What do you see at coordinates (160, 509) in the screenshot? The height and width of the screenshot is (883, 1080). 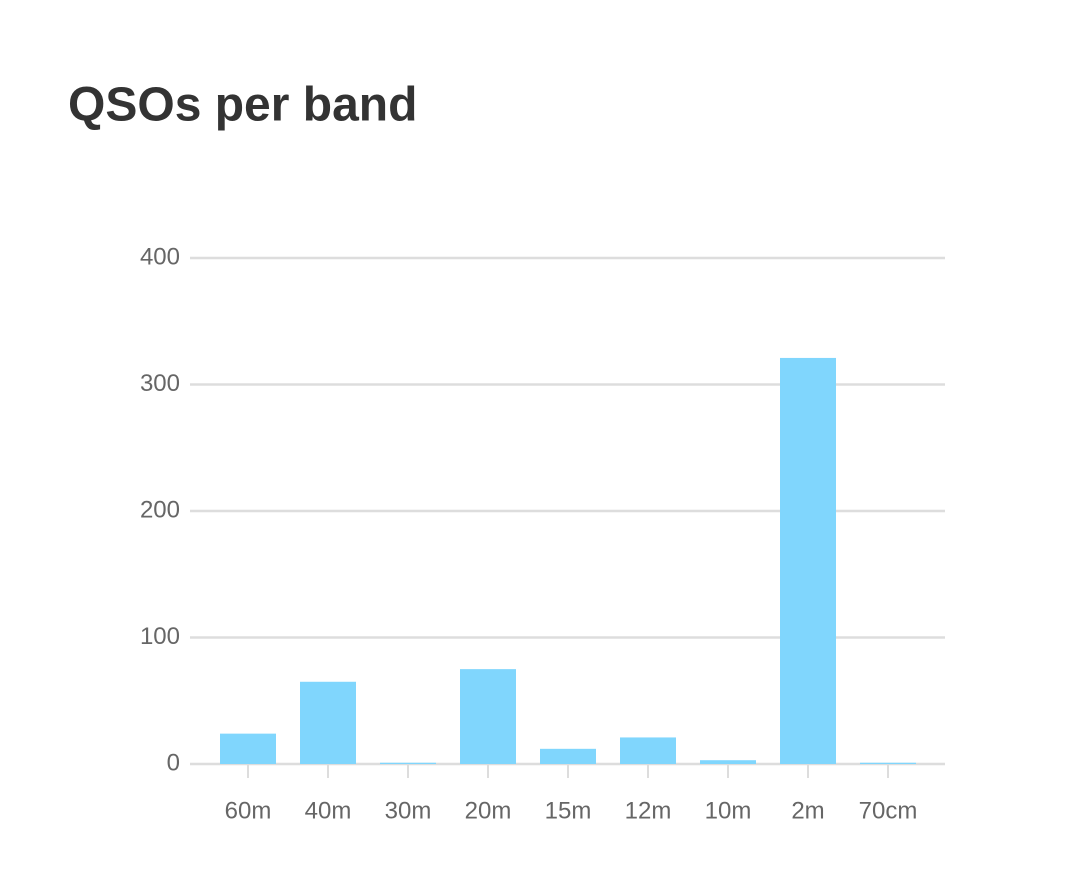 I see `y-tick-label: 200` at bounding box center [160, 509].